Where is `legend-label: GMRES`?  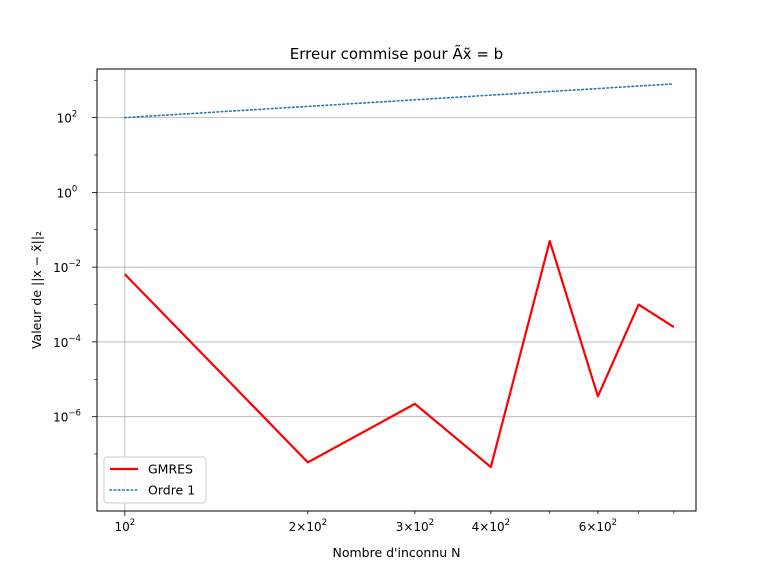
legend-label: GMRES is located at coordinates (170, 469).